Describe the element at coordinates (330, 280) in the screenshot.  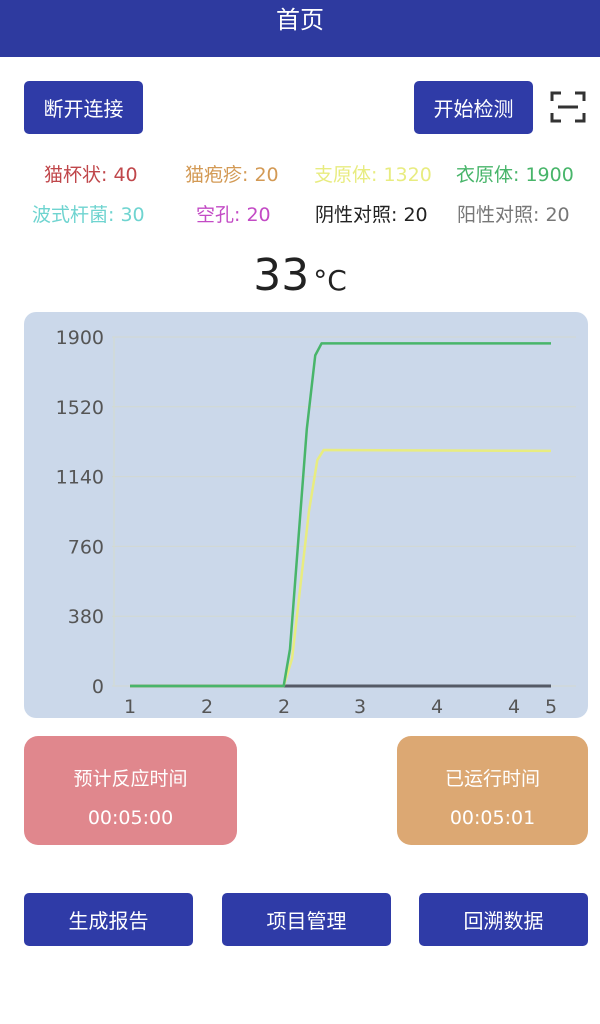
I see `temperature-unit: °C` at that location.